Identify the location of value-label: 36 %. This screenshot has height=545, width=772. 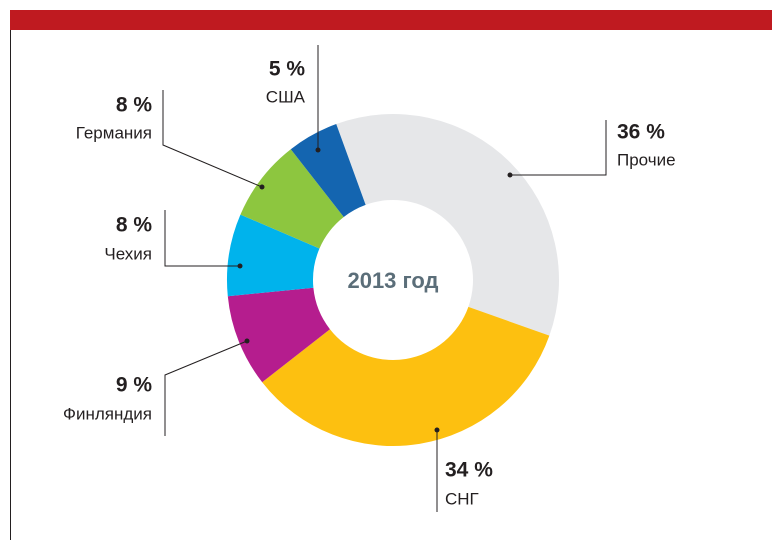
(641, 132).